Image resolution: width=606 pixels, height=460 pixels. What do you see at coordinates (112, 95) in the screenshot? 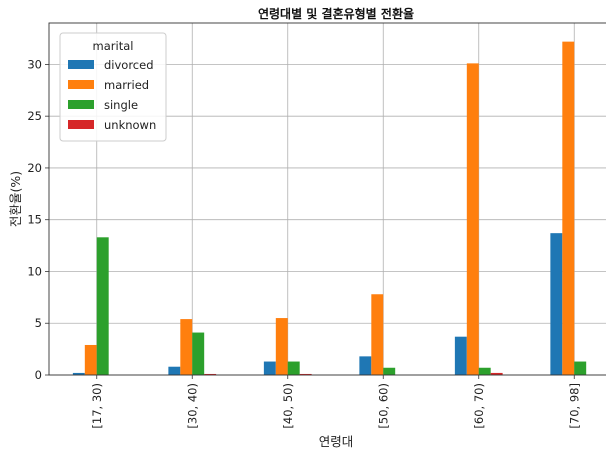
I see `legend-entries: divorced married single unknown` at bounding box center [112, 95].